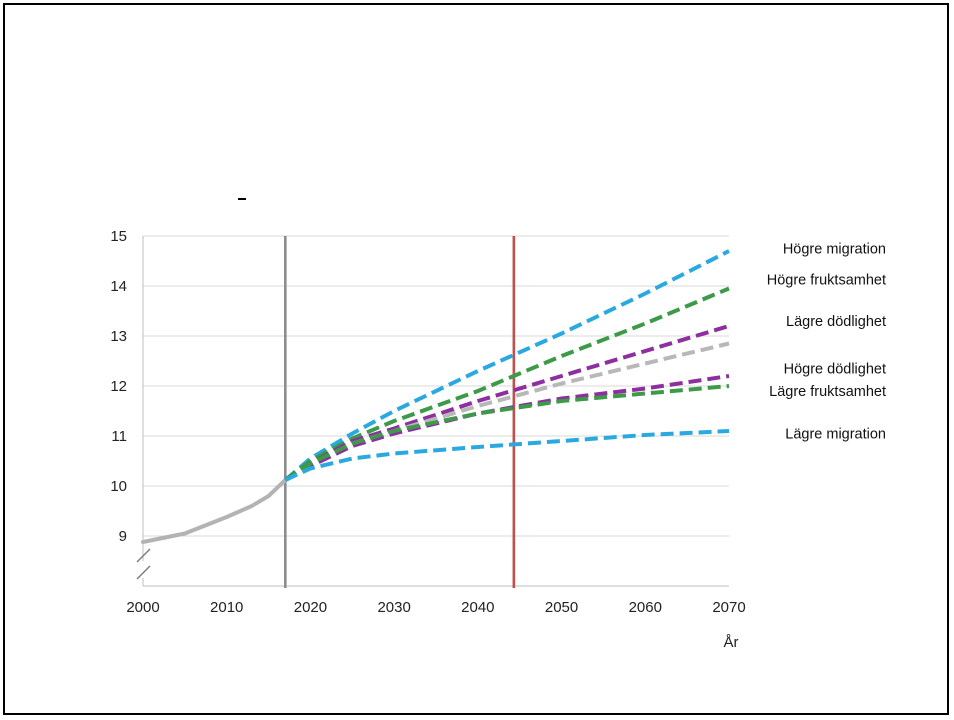  What do you see at coordinates (826, 281) in the screenshot?
I see `legend-label: Högre fruktsamhet` at bounding box center [826, 281].